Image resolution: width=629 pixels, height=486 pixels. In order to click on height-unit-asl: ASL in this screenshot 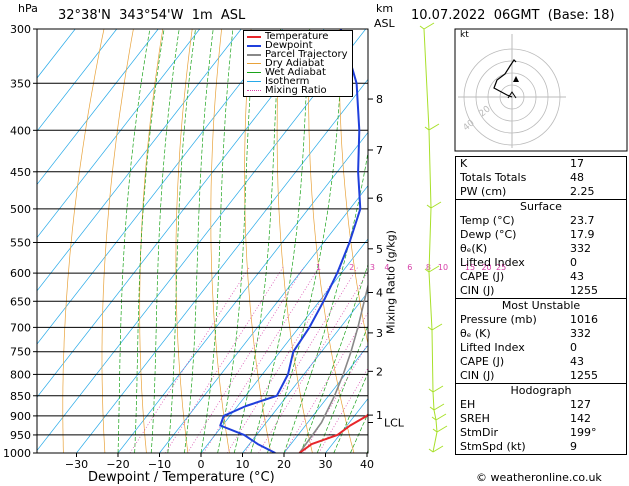, I will do `click(384, 23)`.